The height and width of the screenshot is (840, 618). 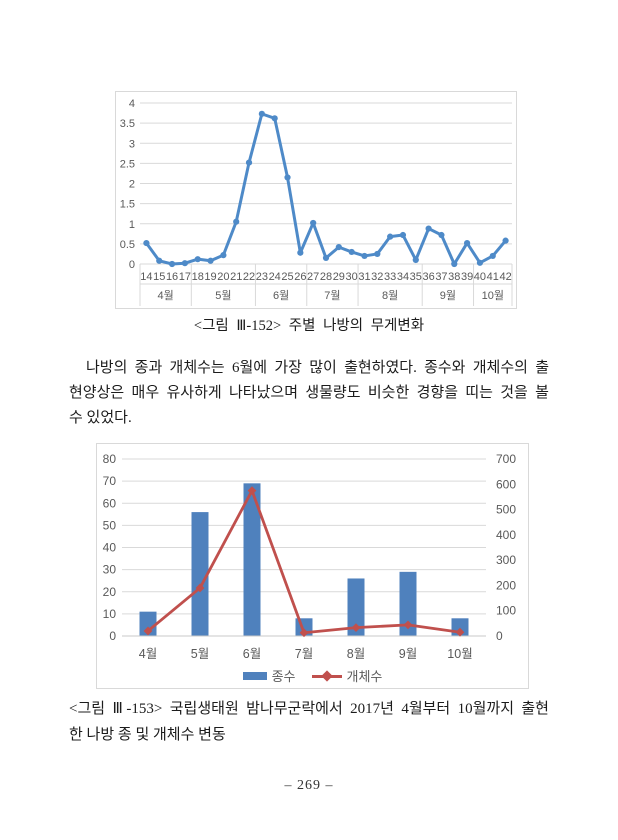 What do you see at coordinates (110, 459) in the screenshot?
I see `left-y-tick-label: 80` at bounding box center [110, 459].